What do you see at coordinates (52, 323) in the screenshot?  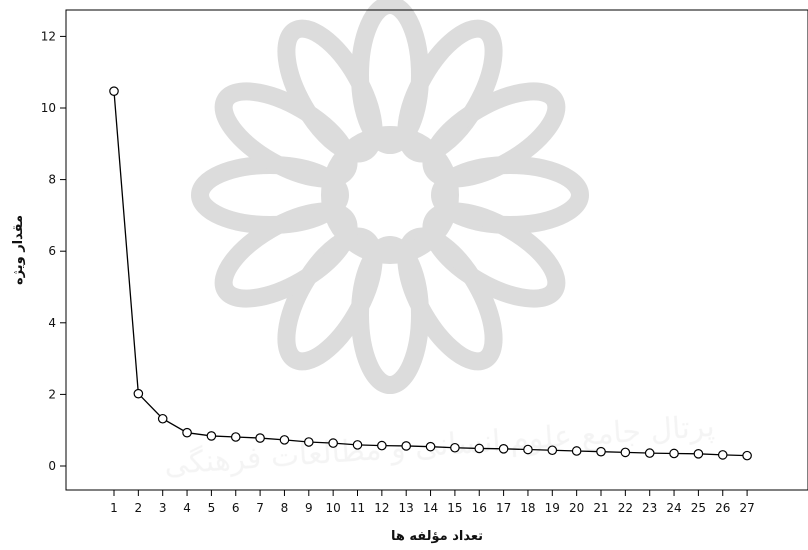 I see `y-tick-label: 4` at bounding box center [52, 323].